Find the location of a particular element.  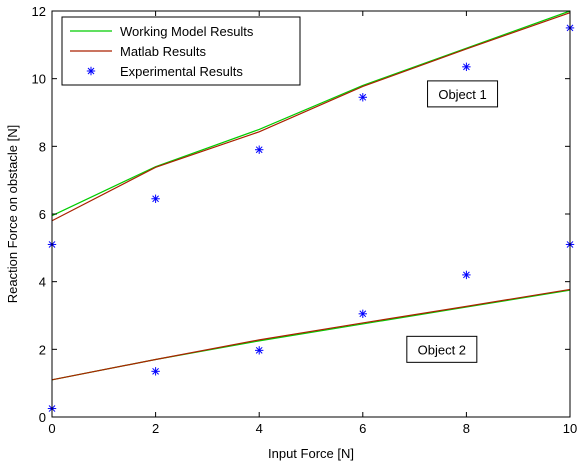

y-axis-label: Reaction Force on obstacle [N] is located at coordinates (12, 214).